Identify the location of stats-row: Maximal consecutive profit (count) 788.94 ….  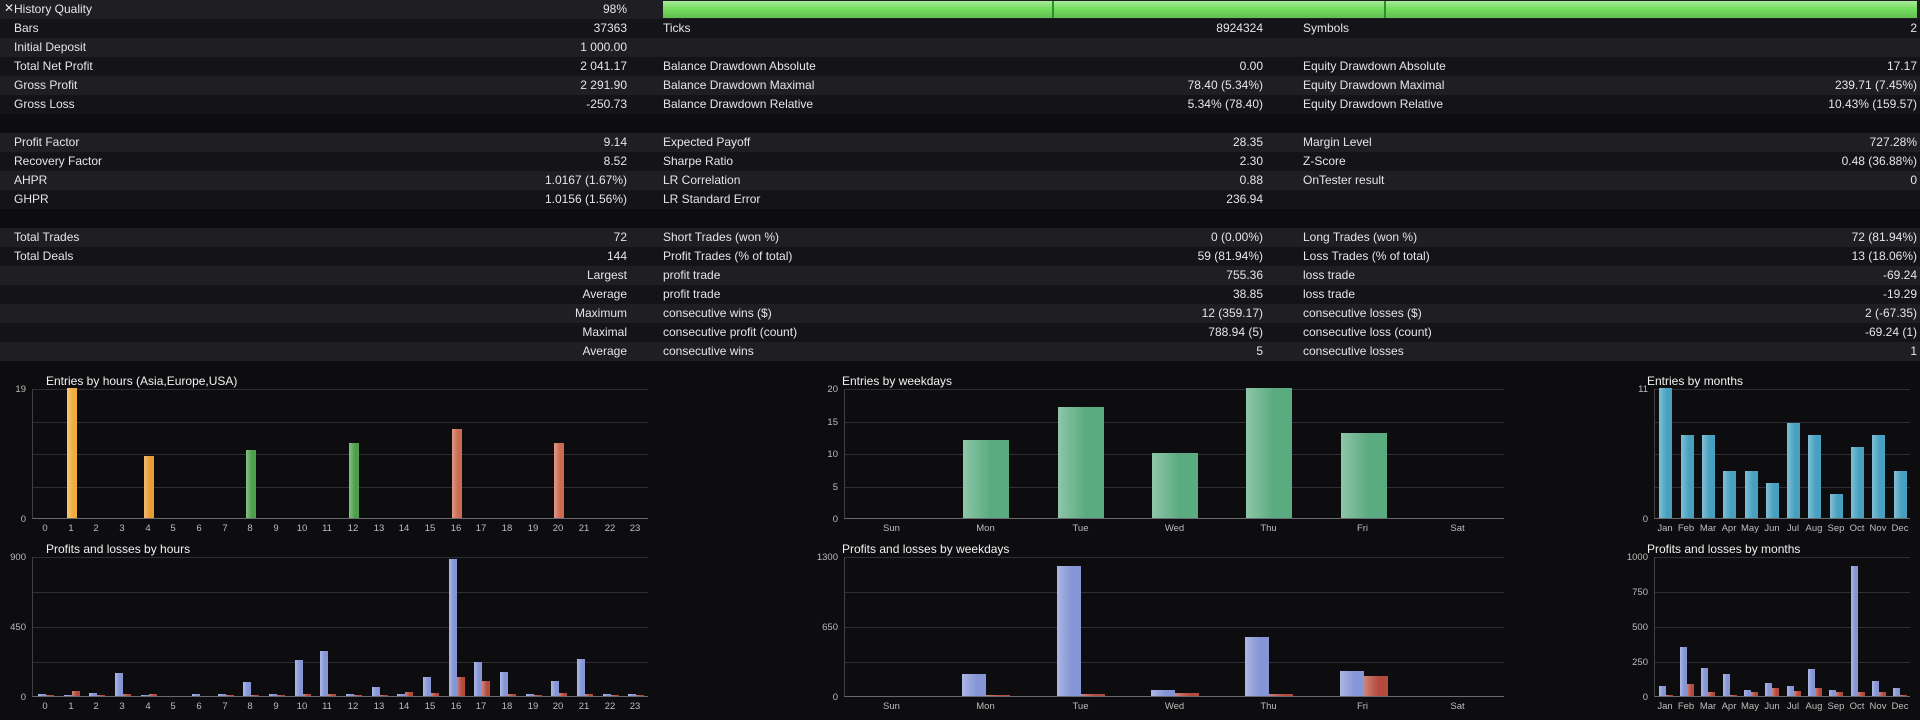
(960, 332).